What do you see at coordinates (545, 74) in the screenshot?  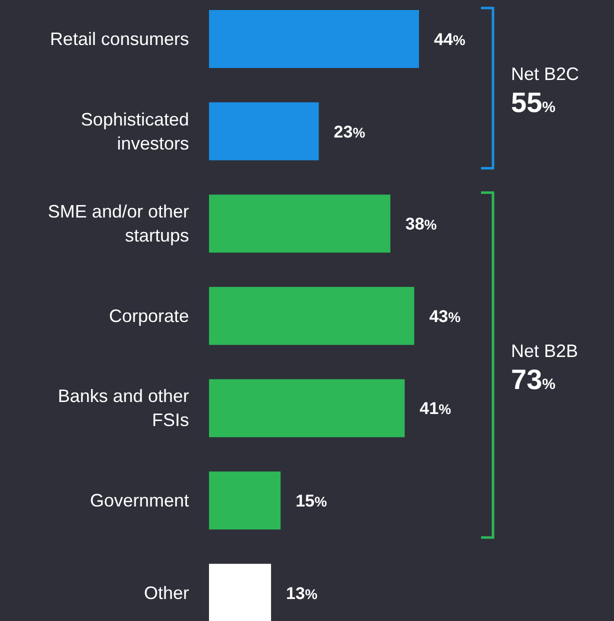 I see `text: Net B2C` at bounding box center [545, 74].